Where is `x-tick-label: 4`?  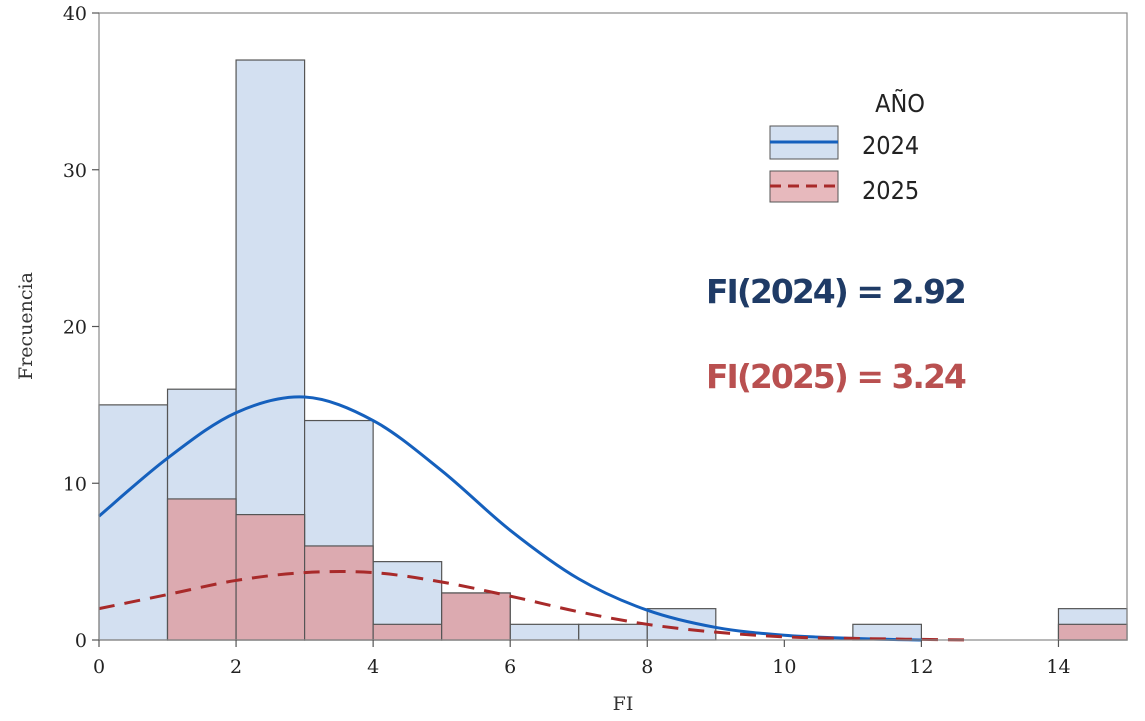 x-tick-label: 4 is located at coordinates (373, 667).